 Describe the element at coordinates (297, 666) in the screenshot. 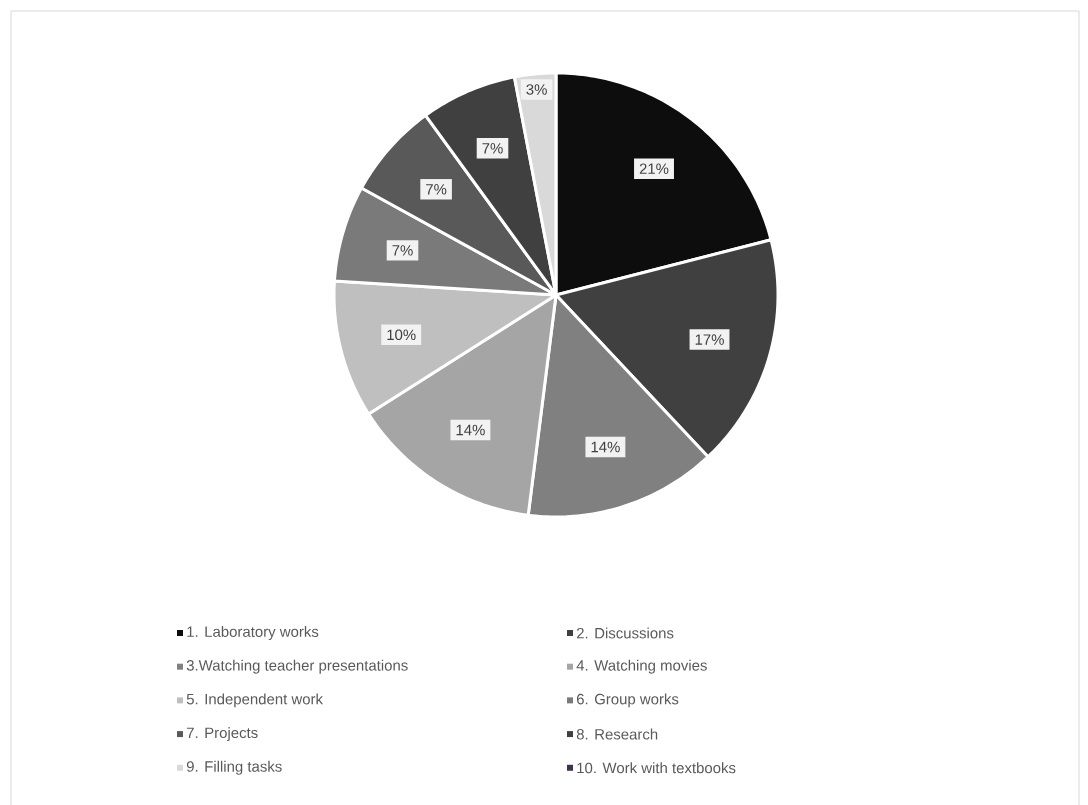

I see `legend-label: 3.Watching teacher presentations` at that location.